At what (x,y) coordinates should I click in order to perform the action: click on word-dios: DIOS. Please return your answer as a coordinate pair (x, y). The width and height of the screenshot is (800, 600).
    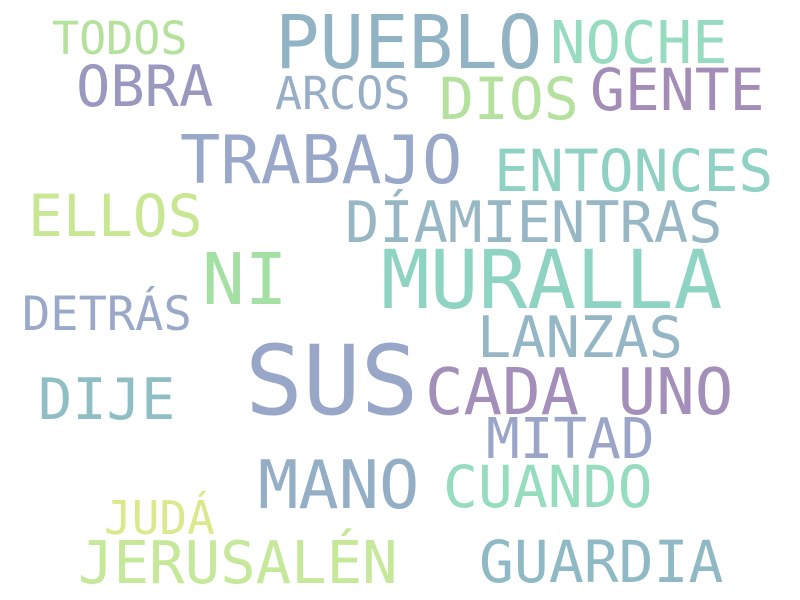
    Looking at the image, I should click on (509, 99).